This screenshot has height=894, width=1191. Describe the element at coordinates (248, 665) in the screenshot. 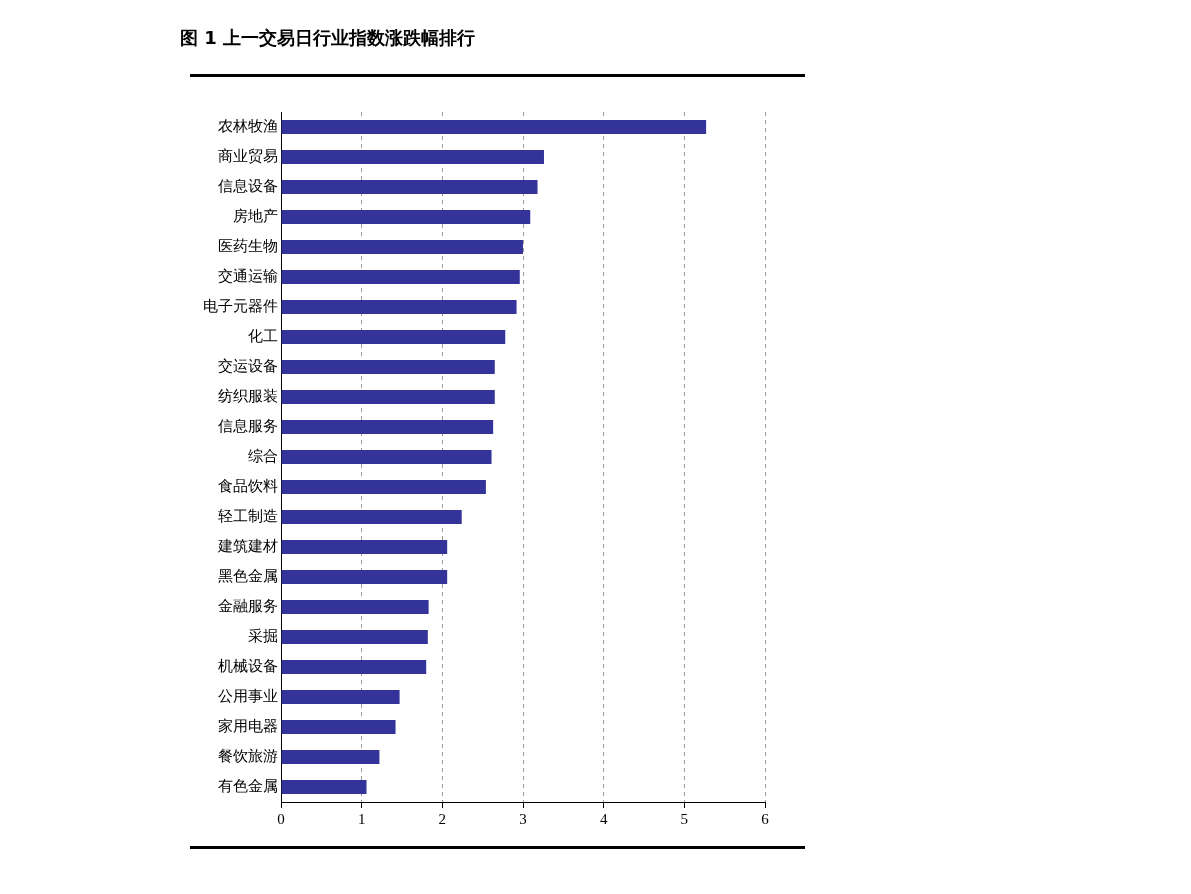

I see `y-tick-label: 机械设备` at that location.